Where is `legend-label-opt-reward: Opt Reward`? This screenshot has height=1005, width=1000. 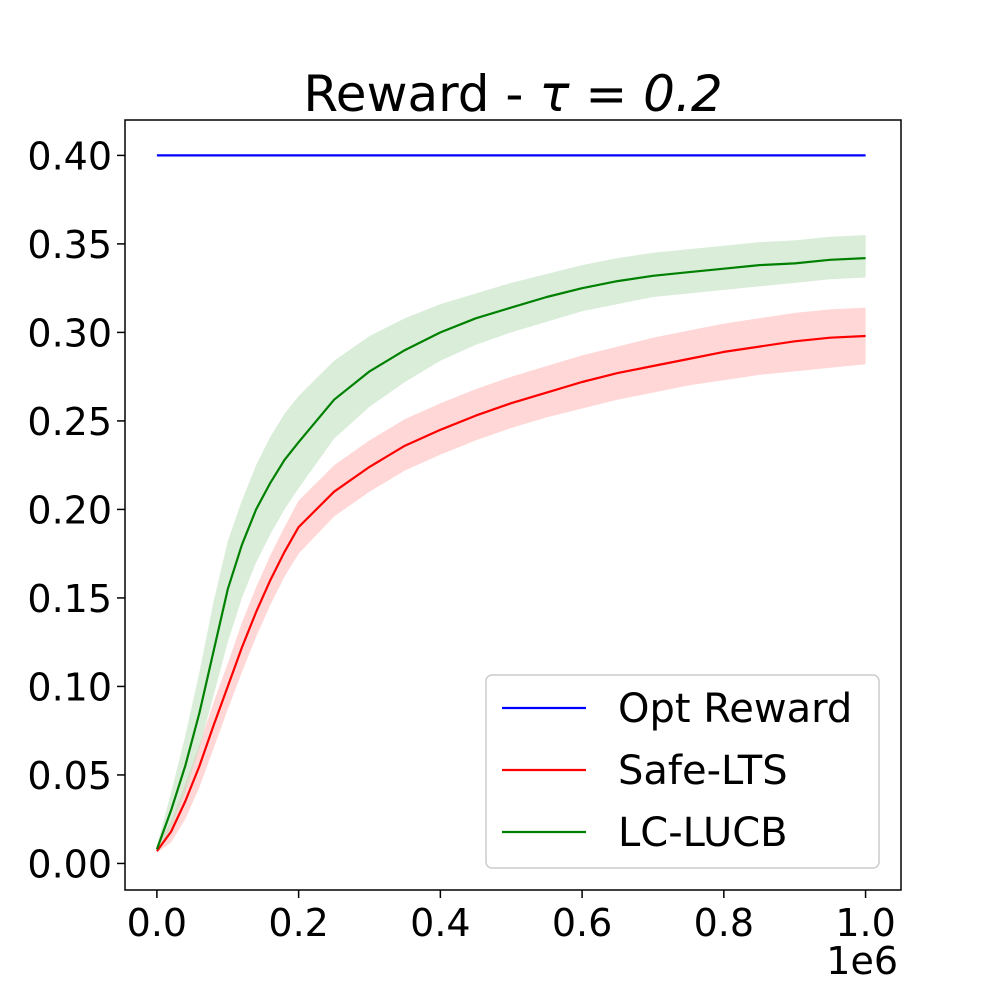 legend-label-opt-reward: Opt Reward is located at coordinates (735, 709).